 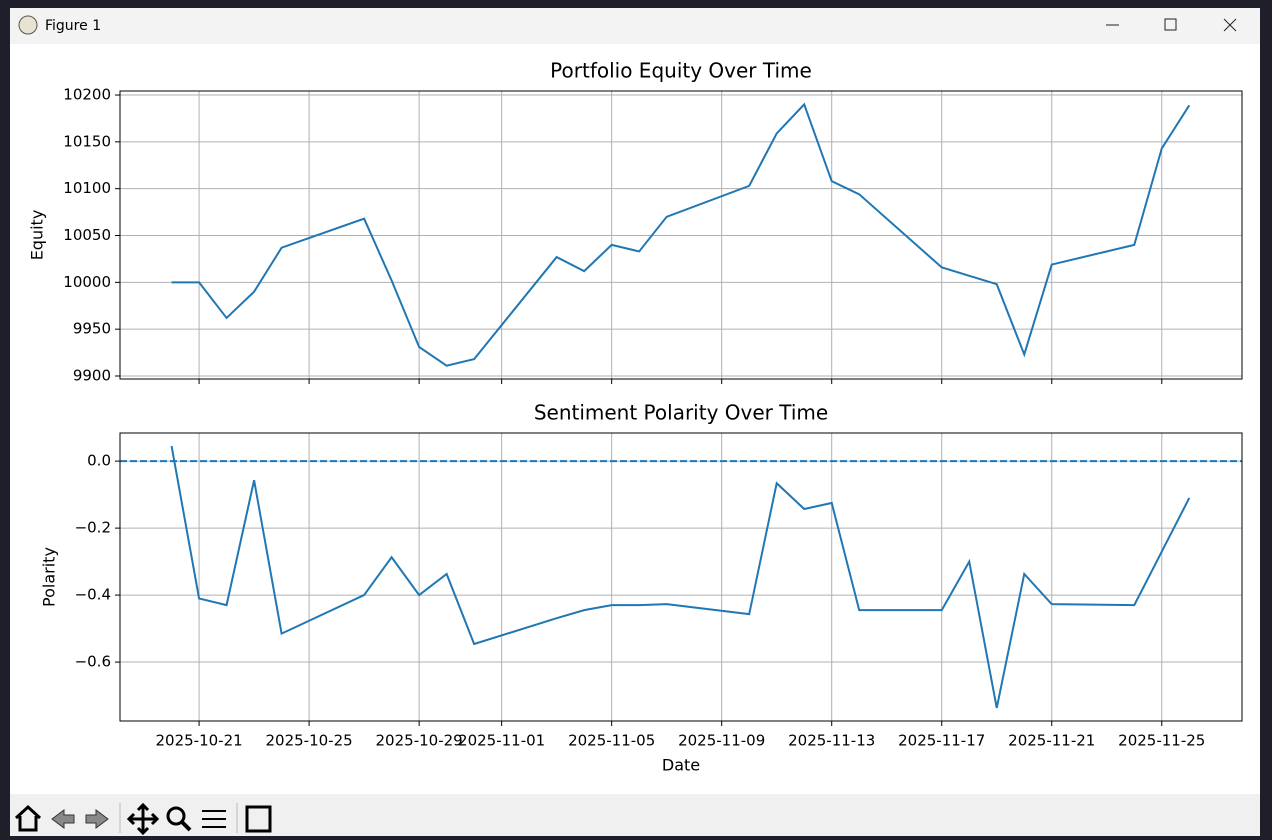 I want to click on x-tick-label: 2025-11-05, so click(x=611, y=741).